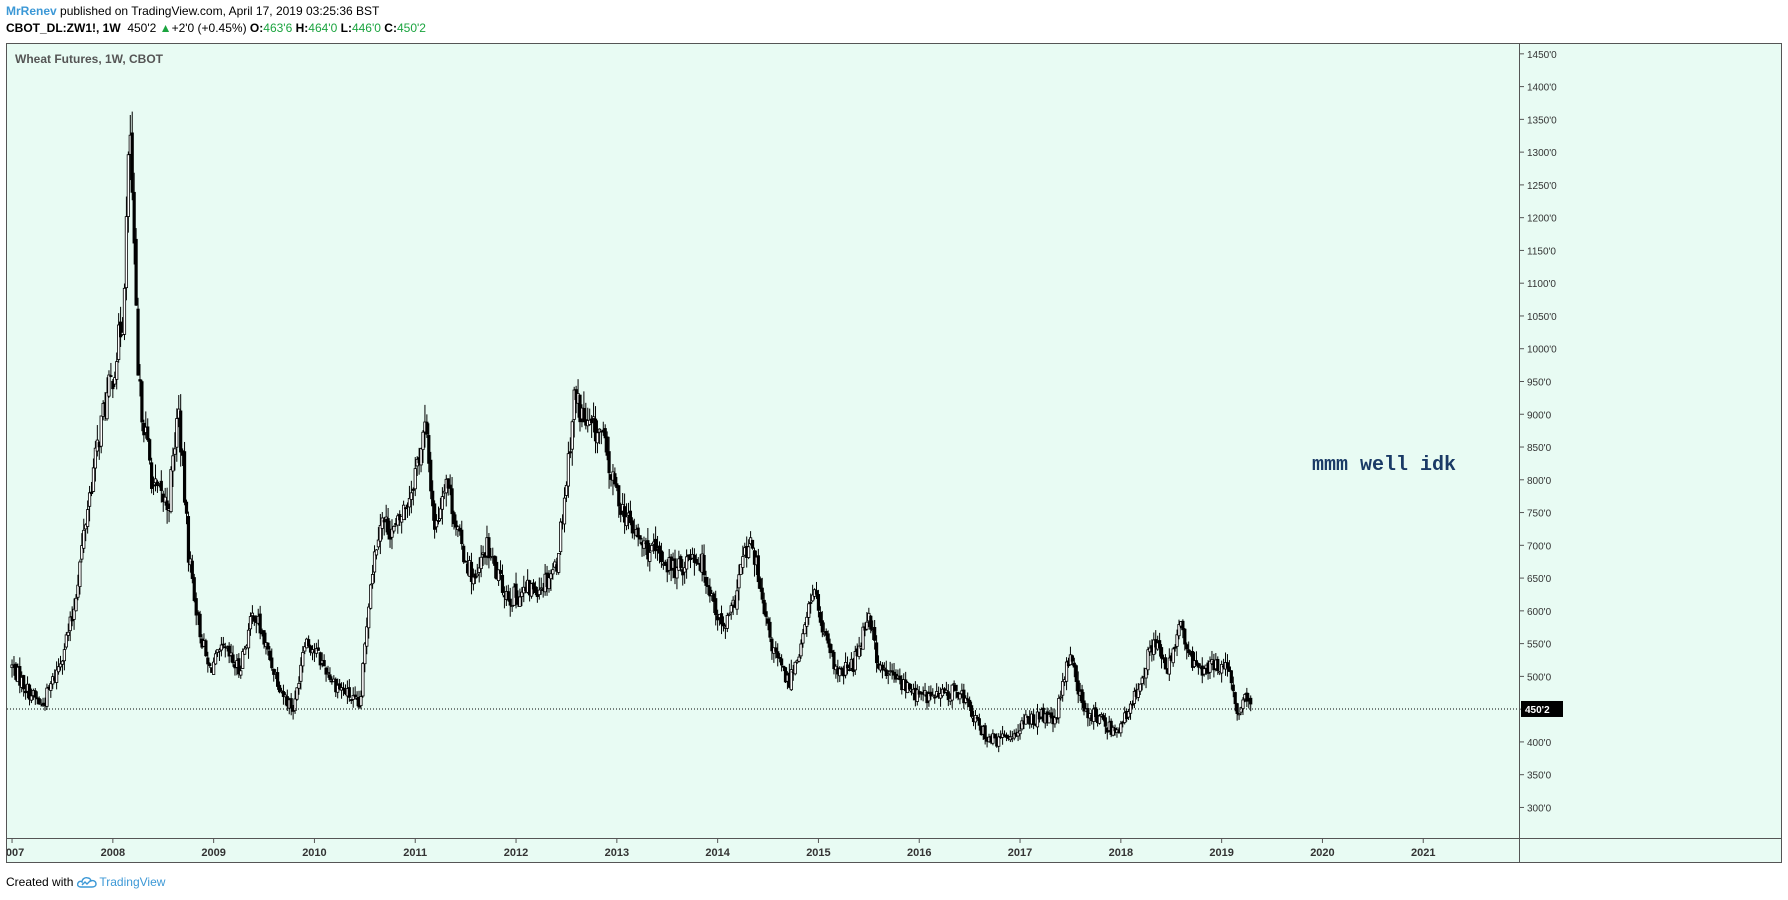 This screenshot has width=1788, height=900. I want to click on y-tick-label: 800'0, so click(1539, 481).